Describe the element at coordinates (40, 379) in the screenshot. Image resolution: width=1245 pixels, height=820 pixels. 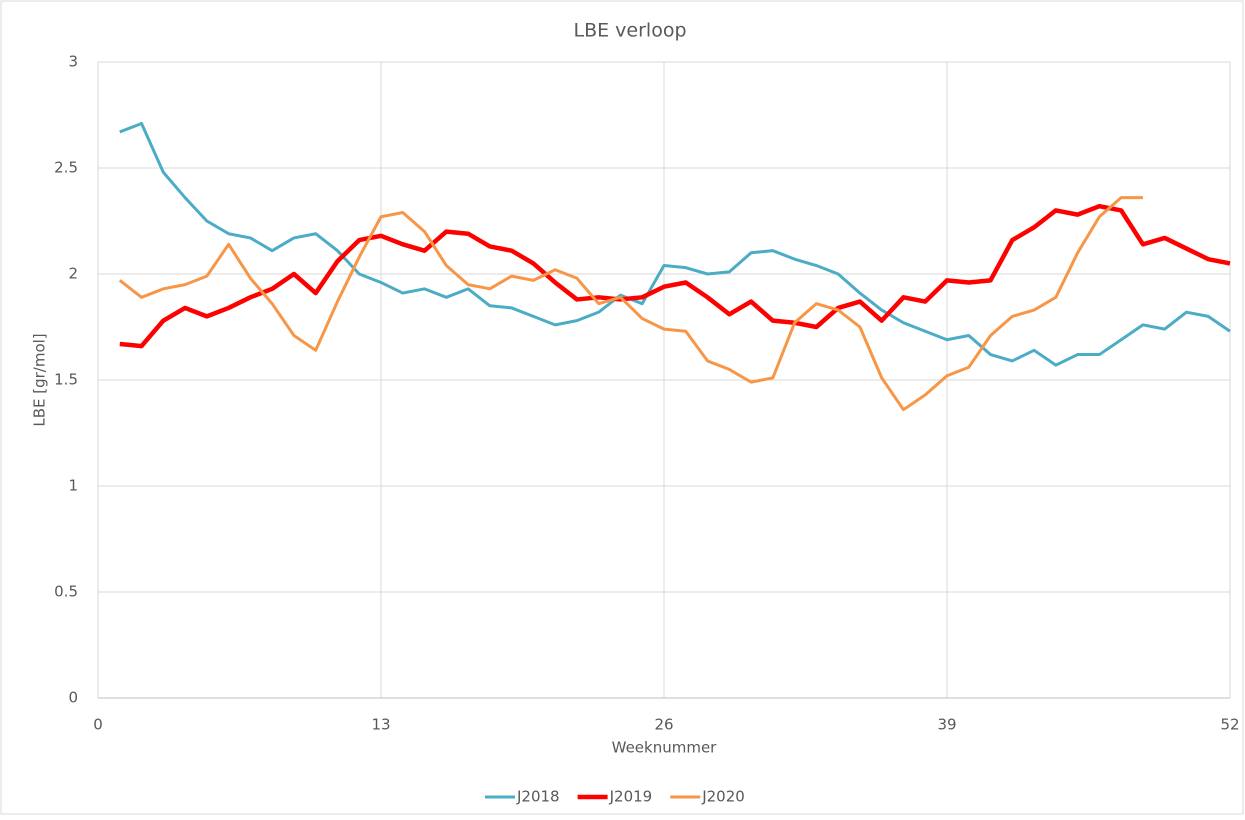
I see `y-axis-title: LBE [gr/mol]` at that location.